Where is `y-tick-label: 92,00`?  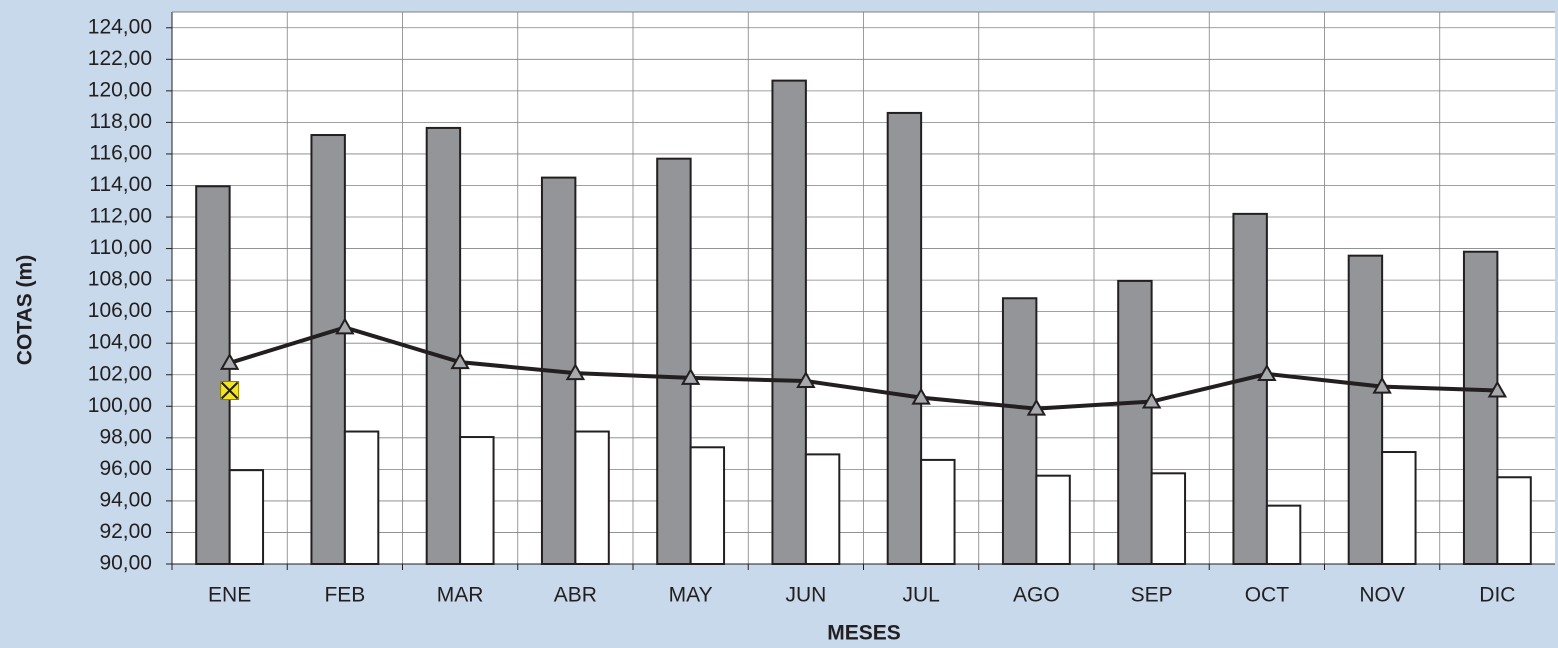
y-tick-label: 92,00 is located at coordinates (125, 531).